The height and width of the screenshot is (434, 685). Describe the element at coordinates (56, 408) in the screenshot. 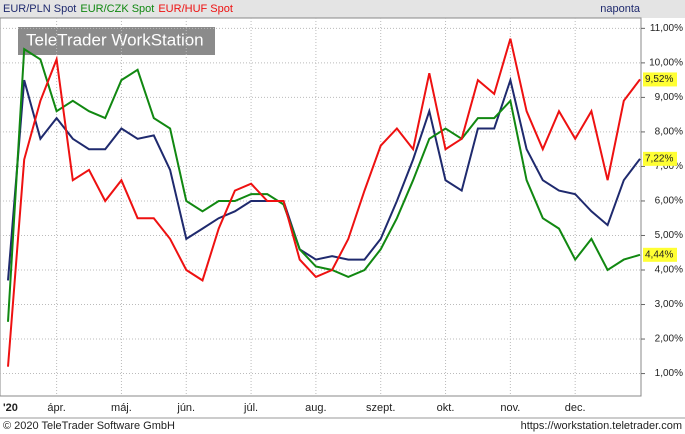

I see `x-tick-label: ápr.` at that location.